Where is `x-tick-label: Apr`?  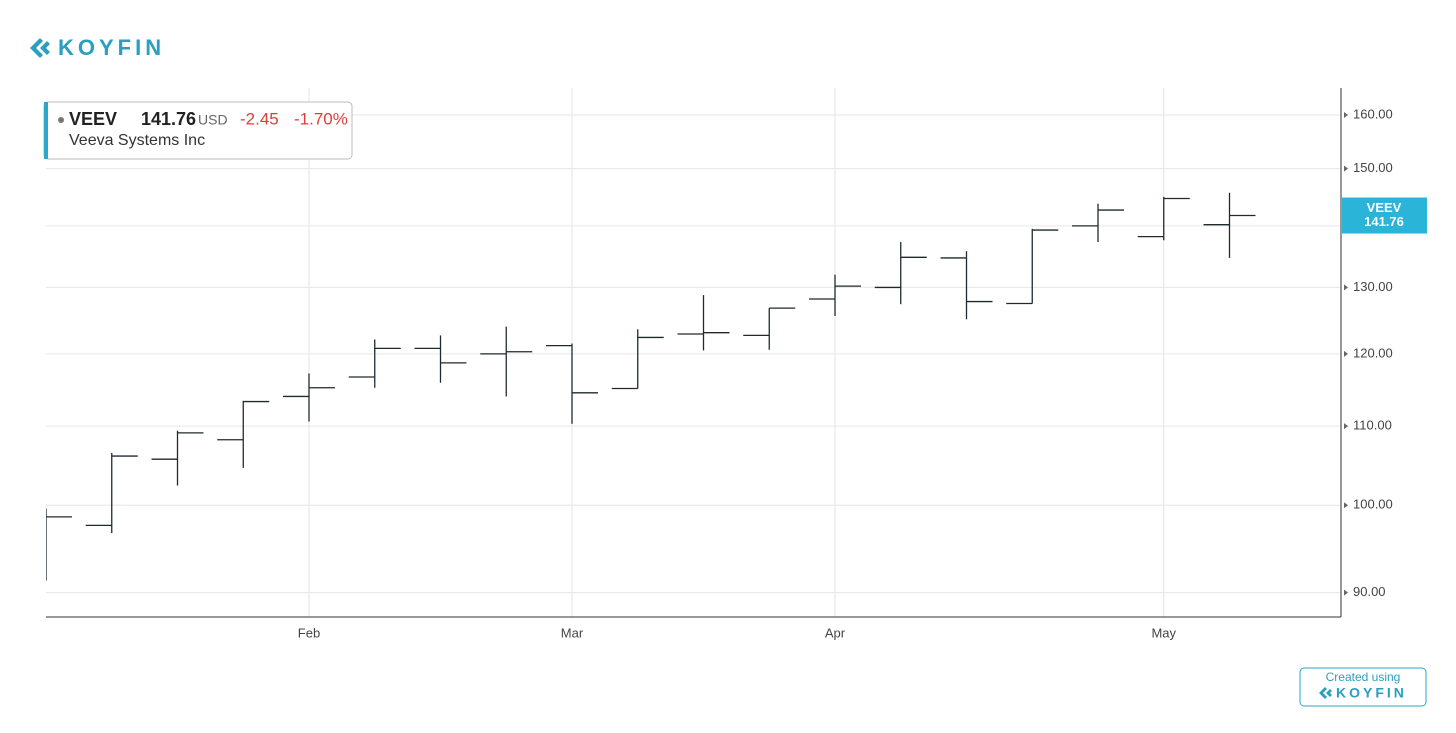
x-tick-label: Apr is located at coordinates (835, 632).